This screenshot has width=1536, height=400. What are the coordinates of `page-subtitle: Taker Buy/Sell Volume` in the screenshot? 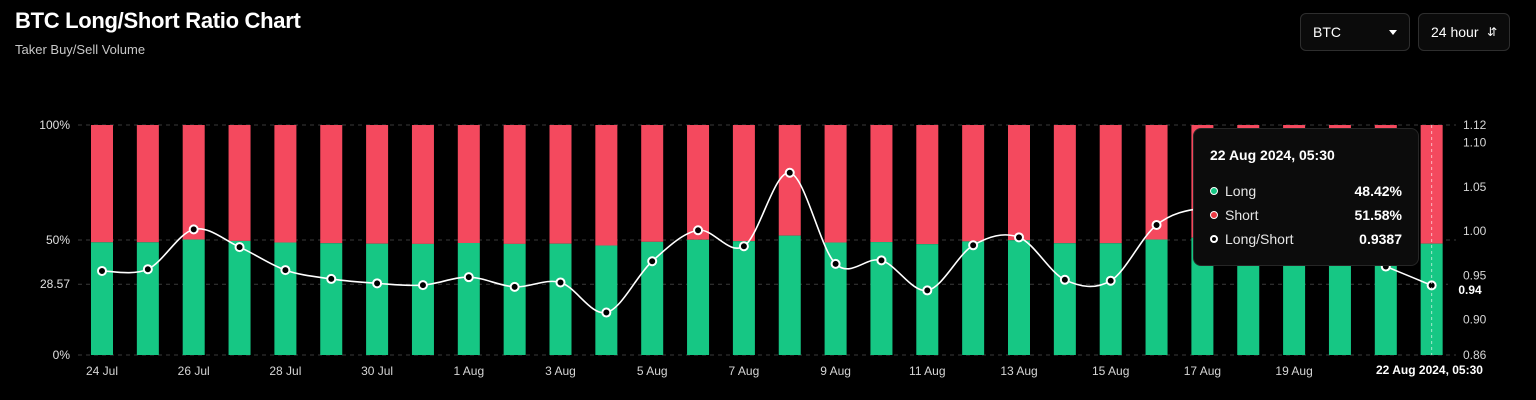 It's located at (80, 49).